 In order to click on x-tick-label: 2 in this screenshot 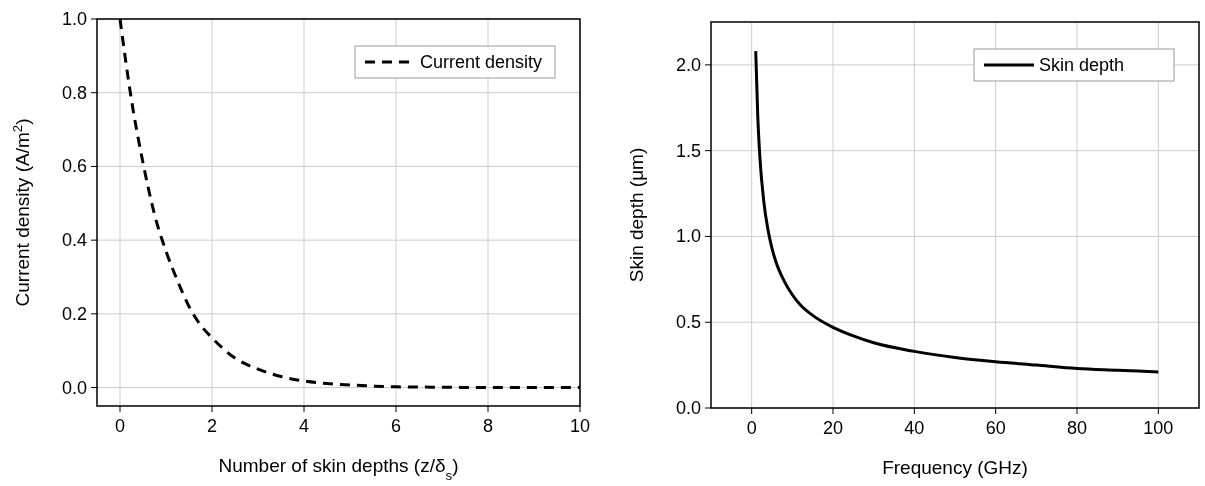, I will do `click(212, 426)`.